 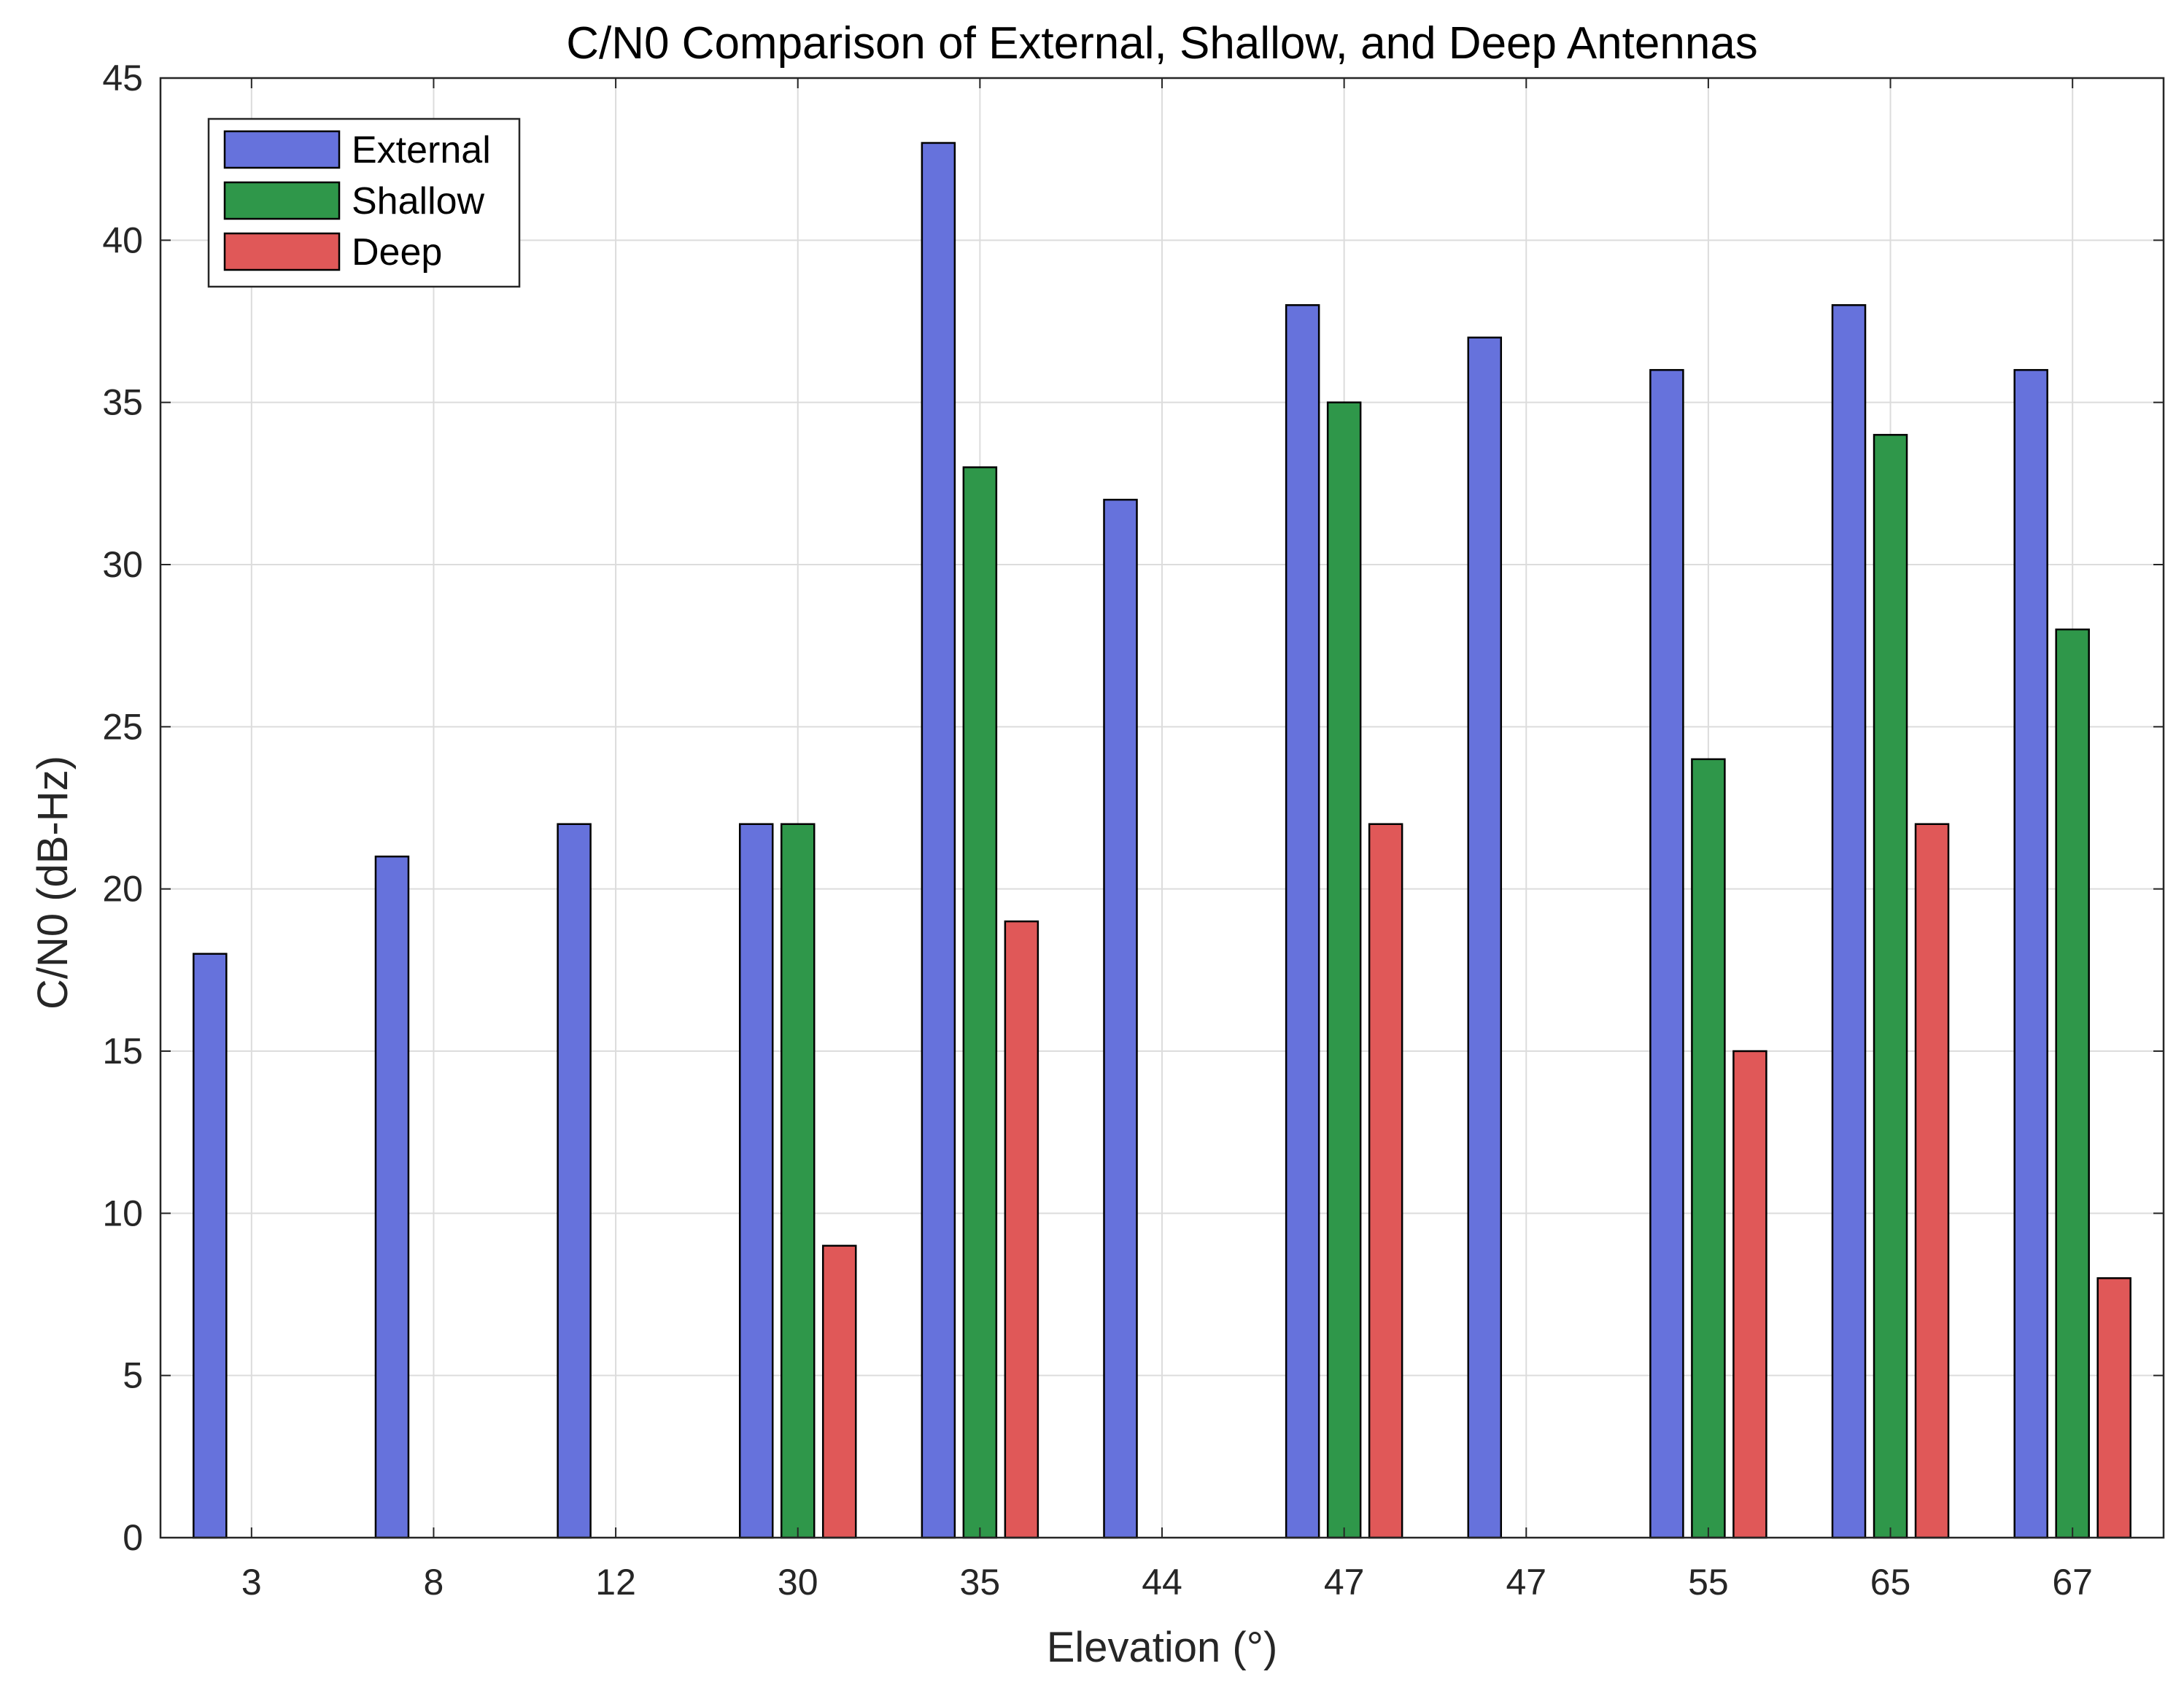 I want to click on y-tick-label: 20, so click(x=122, y=890).